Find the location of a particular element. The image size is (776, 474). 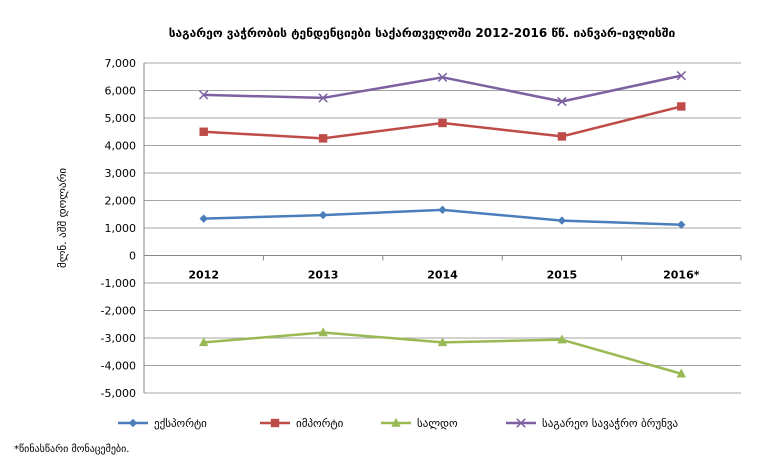

y-tick-label: 7,000 is located at coordinates (121, 63).